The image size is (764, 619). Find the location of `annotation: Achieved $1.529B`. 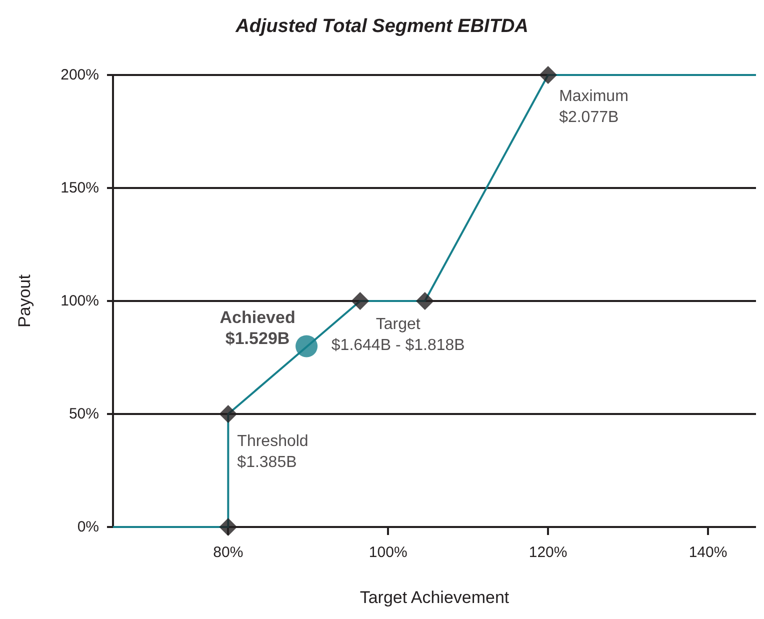

annotation: Achieved $1.529B is located at coordinates (258, 328).